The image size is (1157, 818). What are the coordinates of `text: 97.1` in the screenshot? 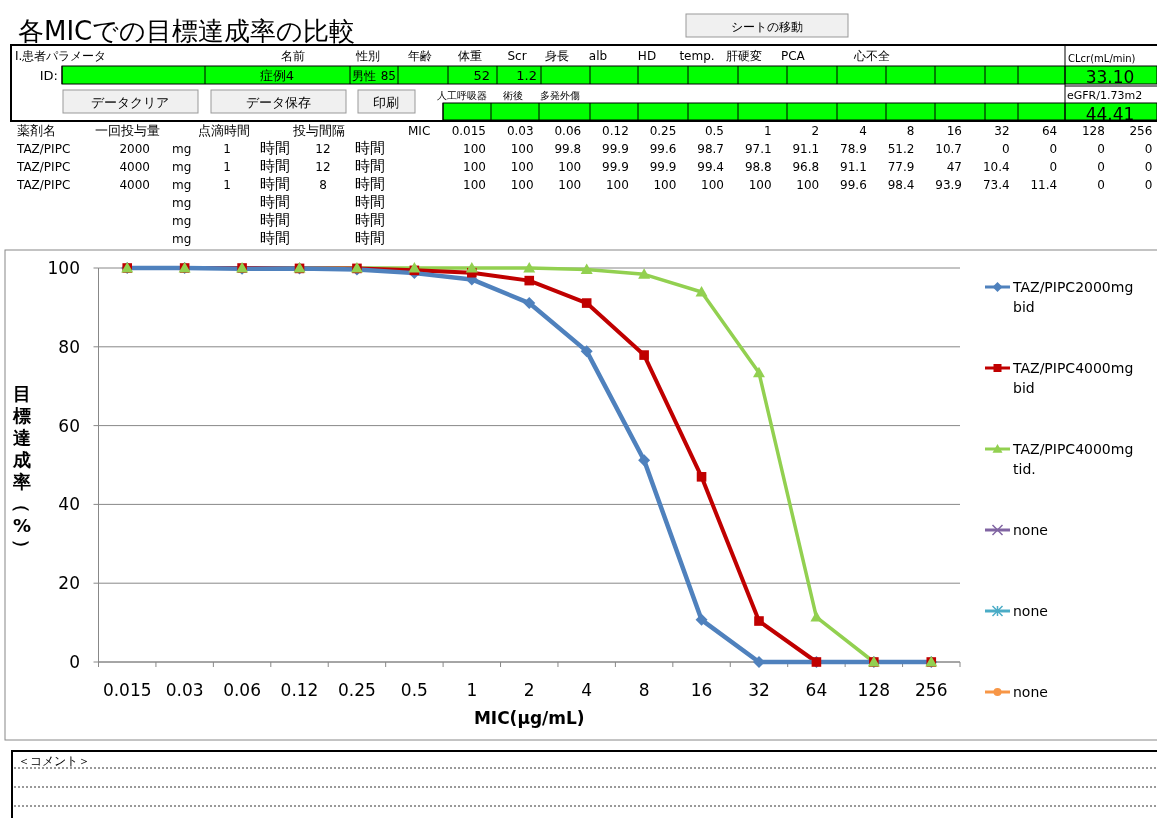 It's located at (758, 149).